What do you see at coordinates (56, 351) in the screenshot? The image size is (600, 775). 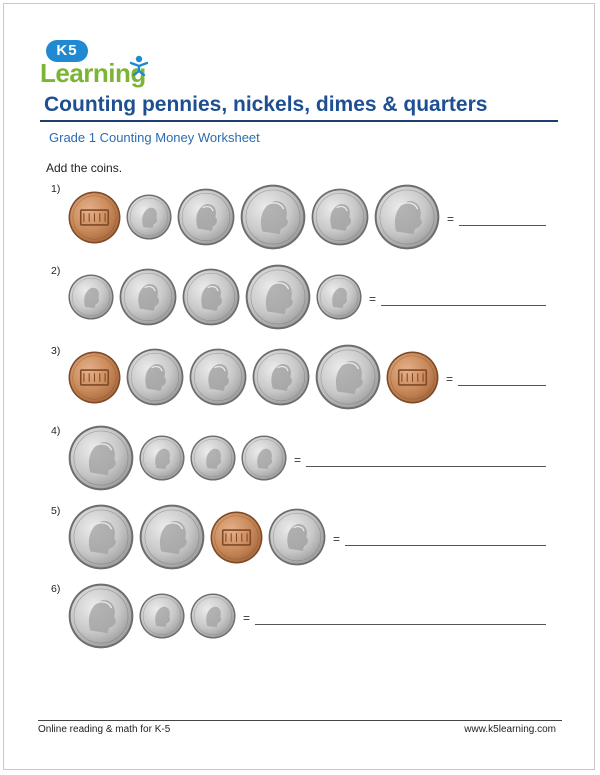 I see `problem-number: 3)` at bounding box center [56, 351].